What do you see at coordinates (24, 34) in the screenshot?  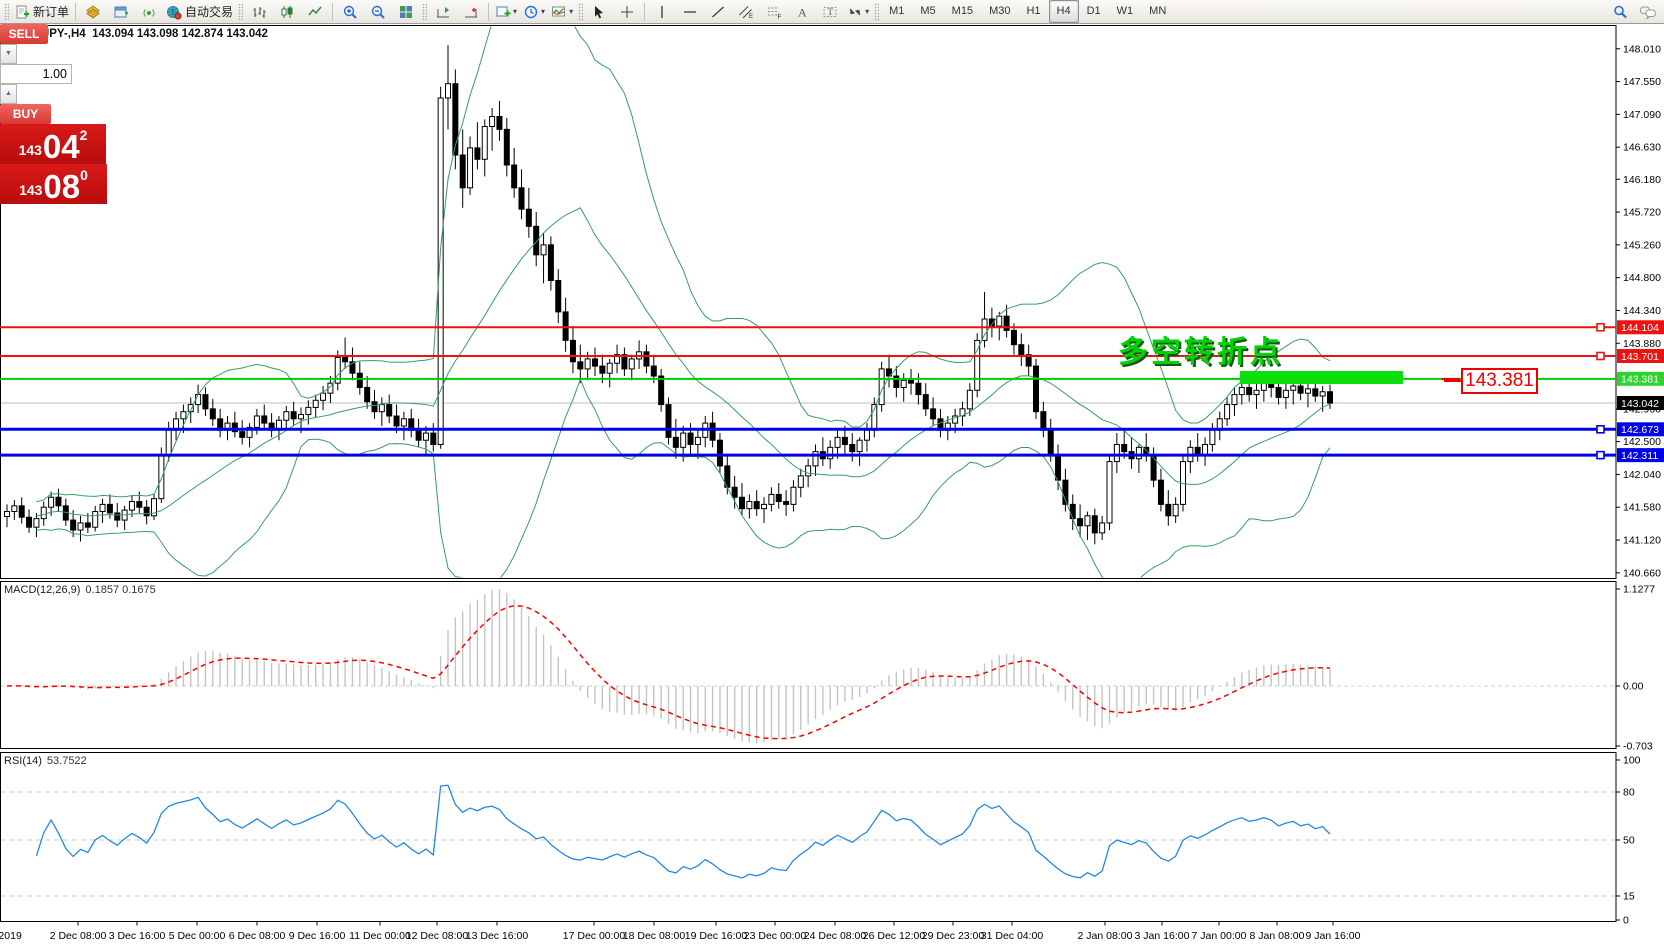 I see `sell-button: SELL` at bounding box center [24, 34].